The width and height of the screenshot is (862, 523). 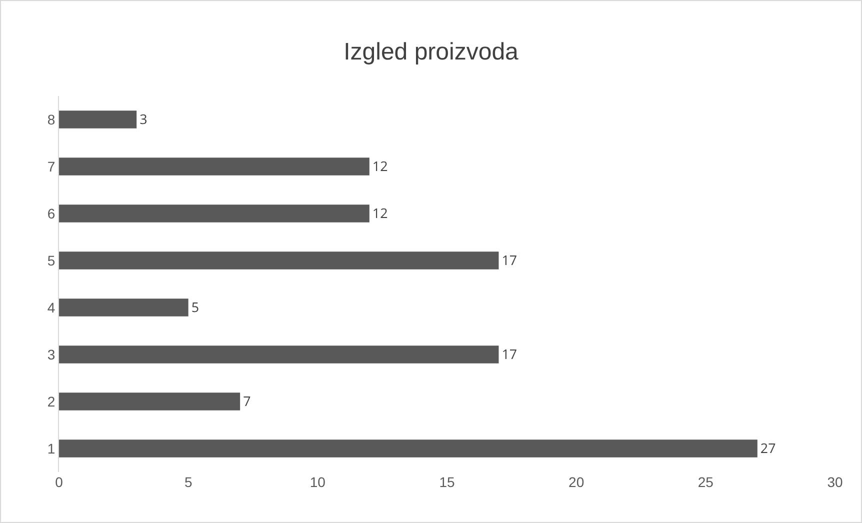 I want to click on data-label: 27, so click(x=768, y=447).